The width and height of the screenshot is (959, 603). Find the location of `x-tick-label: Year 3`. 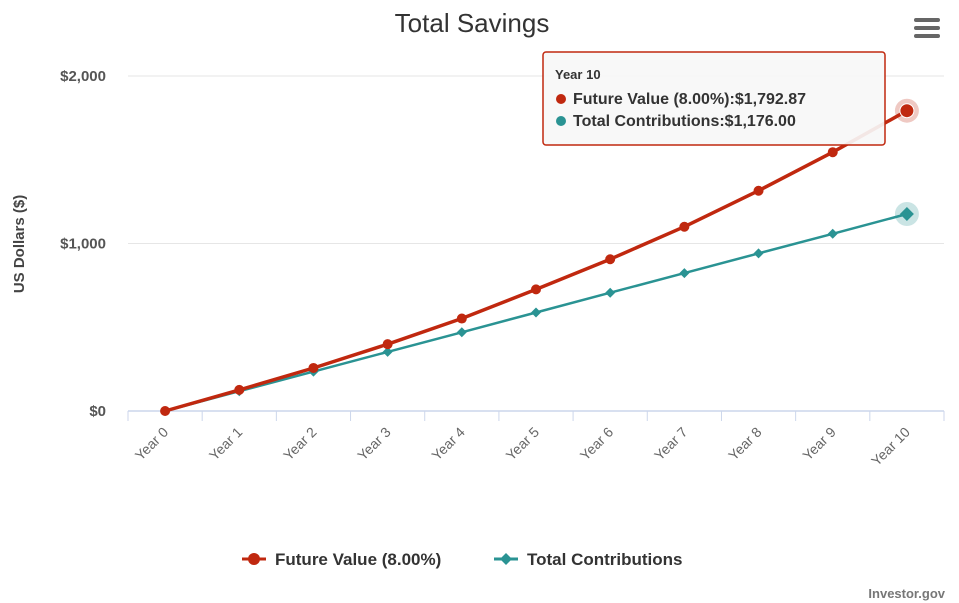

x-tick-label: Year 3 is located at coordinates (374, 444).